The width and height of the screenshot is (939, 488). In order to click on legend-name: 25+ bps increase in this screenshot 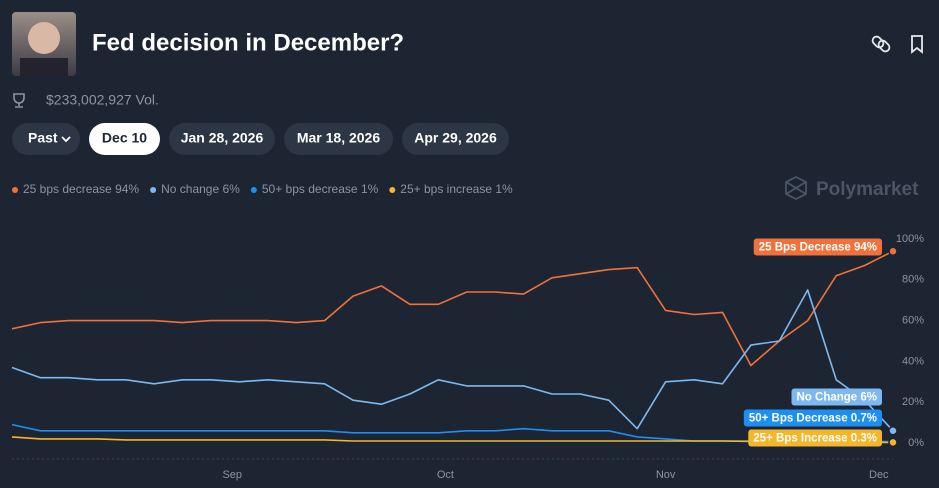, I will do `click(446, 189)`.